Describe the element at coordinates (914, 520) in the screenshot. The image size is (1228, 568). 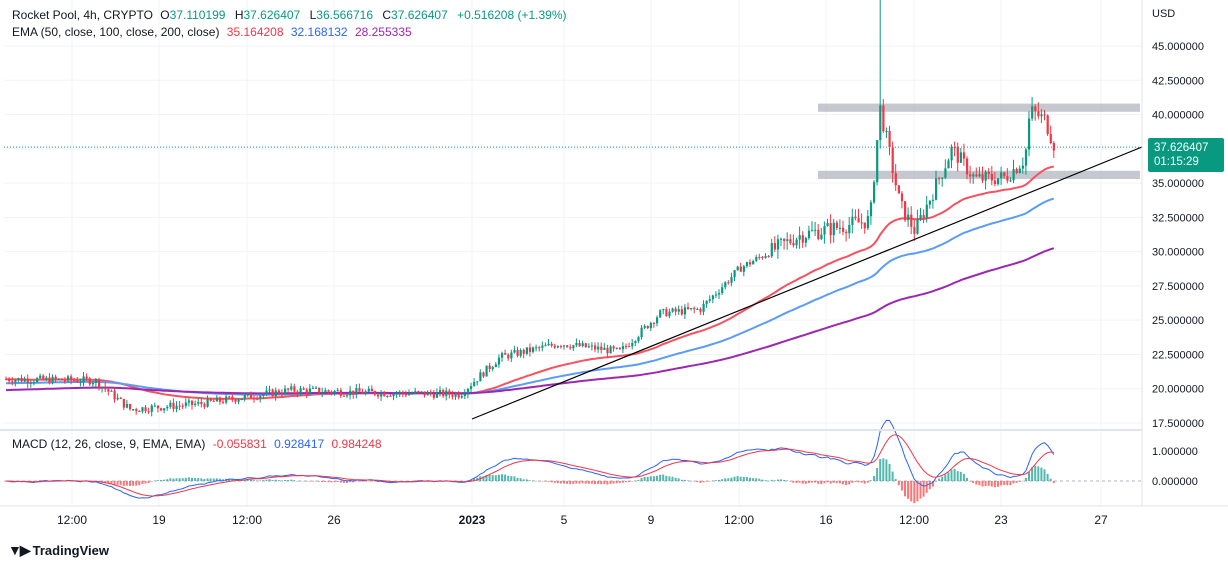
I see `time-tick-label: 12:00` at that location.